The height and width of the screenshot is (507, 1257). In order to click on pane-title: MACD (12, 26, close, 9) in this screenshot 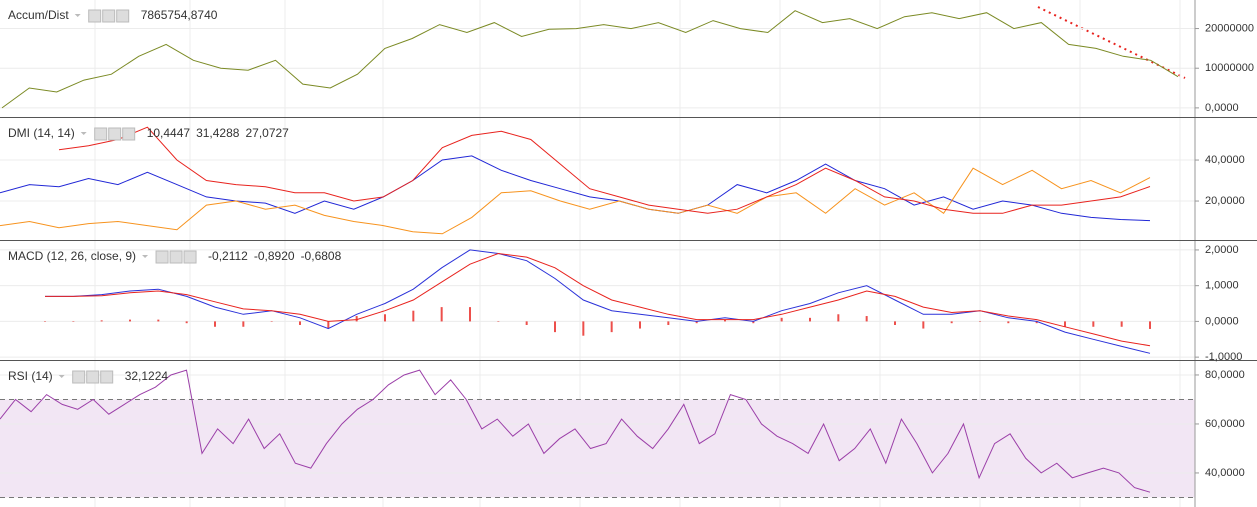, I will do `click(72, 256)`.